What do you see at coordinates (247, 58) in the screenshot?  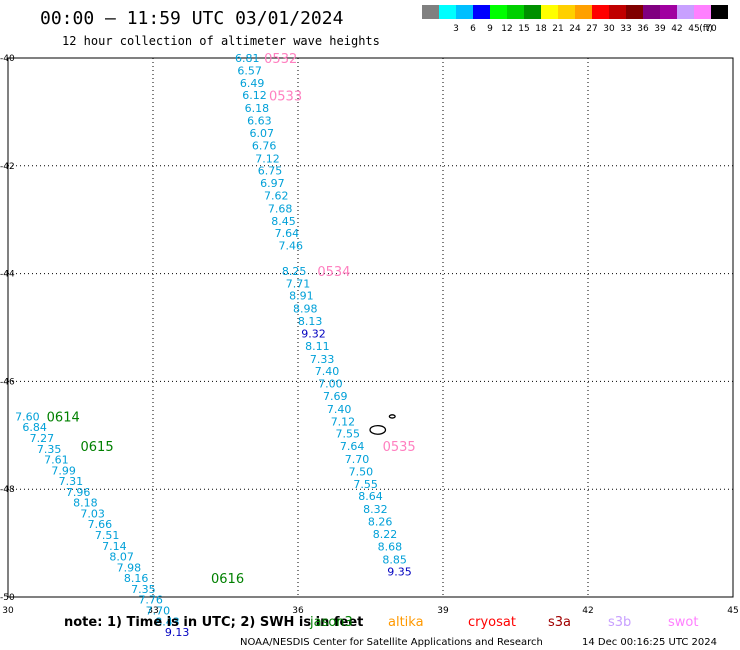 I see `swh-label: 6.81` at bounding box center [247, 58].